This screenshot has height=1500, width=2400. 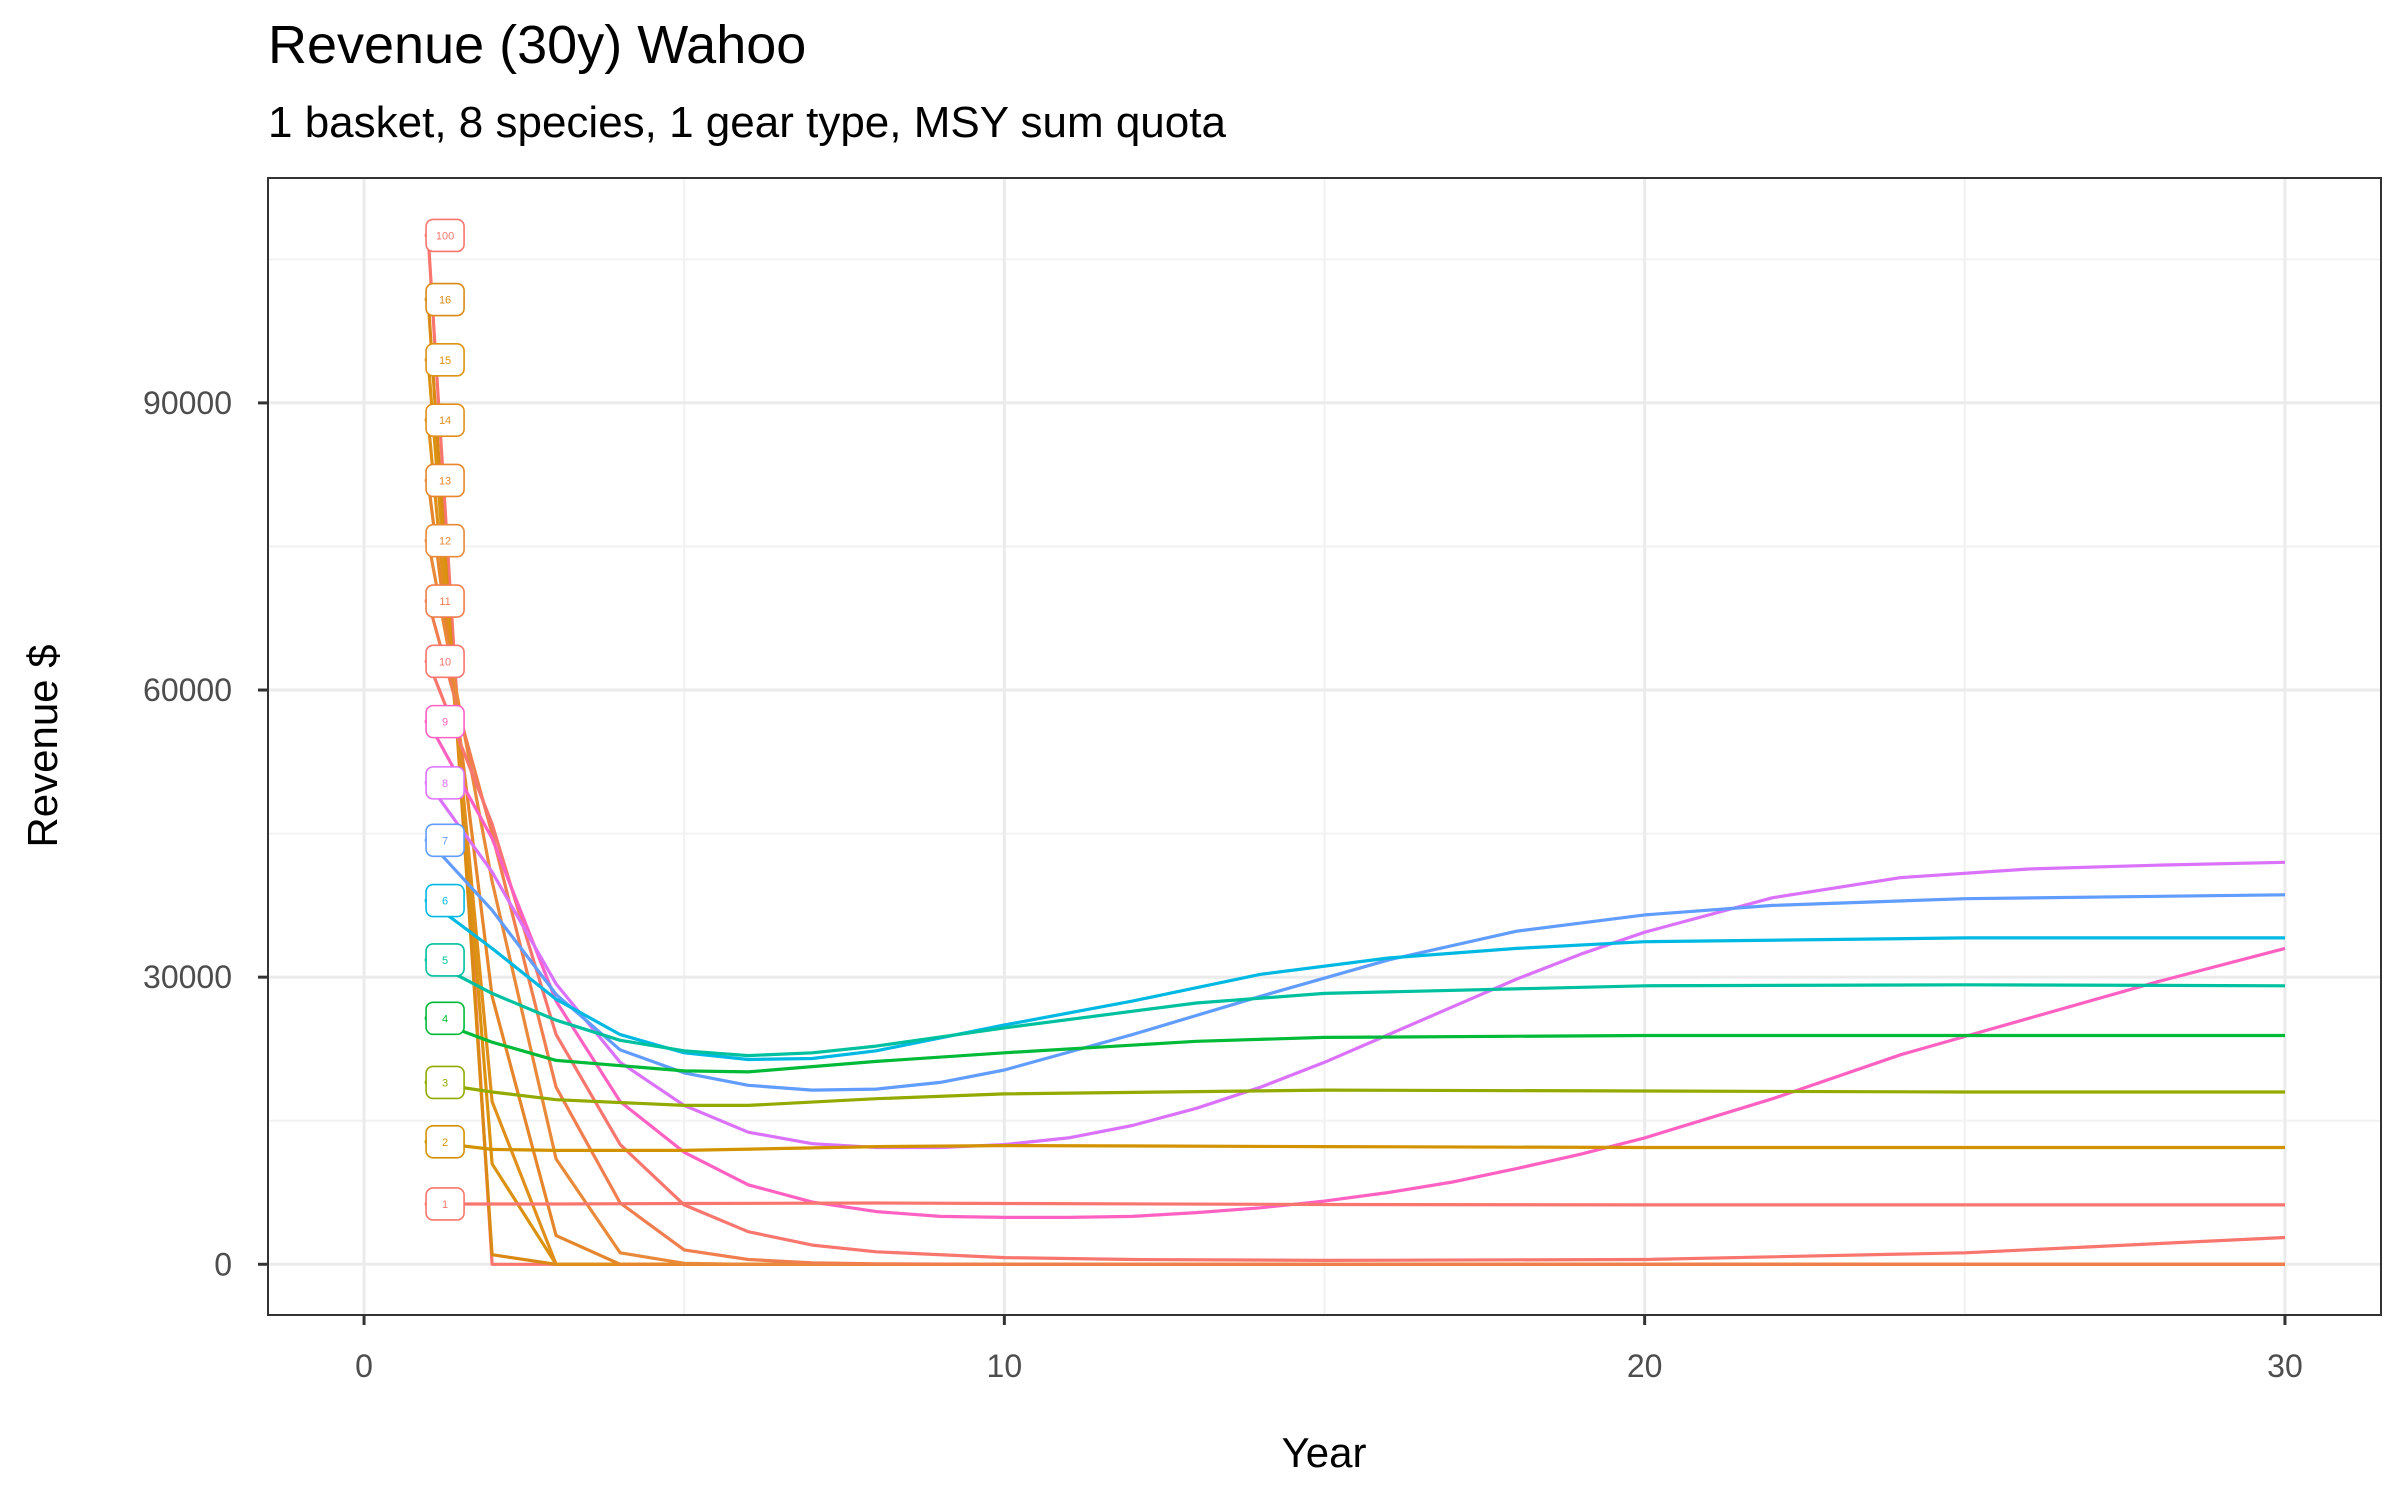 I want to click on y-tick-label: 90000, so click(x=187, y=403).